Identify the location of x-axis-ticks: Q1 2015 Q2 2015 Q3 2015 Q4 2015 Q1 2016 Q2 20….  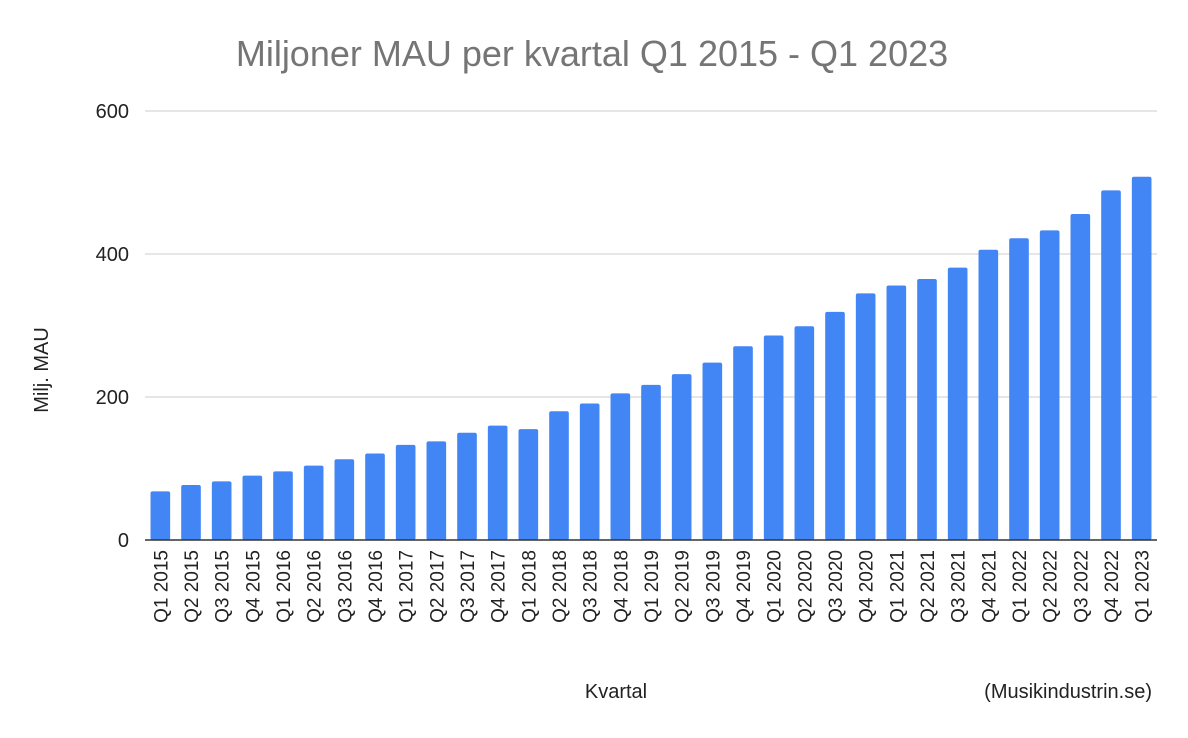
(652, 586).